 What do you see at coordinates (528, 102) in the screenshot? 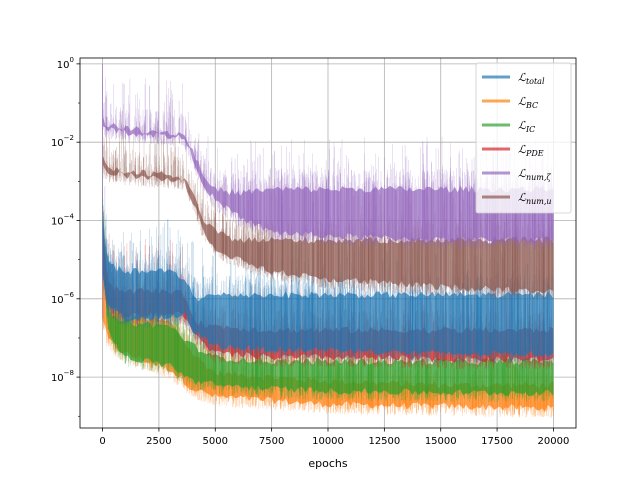
I see `legend-label: ℒBC` at bounding box center [528, 102].